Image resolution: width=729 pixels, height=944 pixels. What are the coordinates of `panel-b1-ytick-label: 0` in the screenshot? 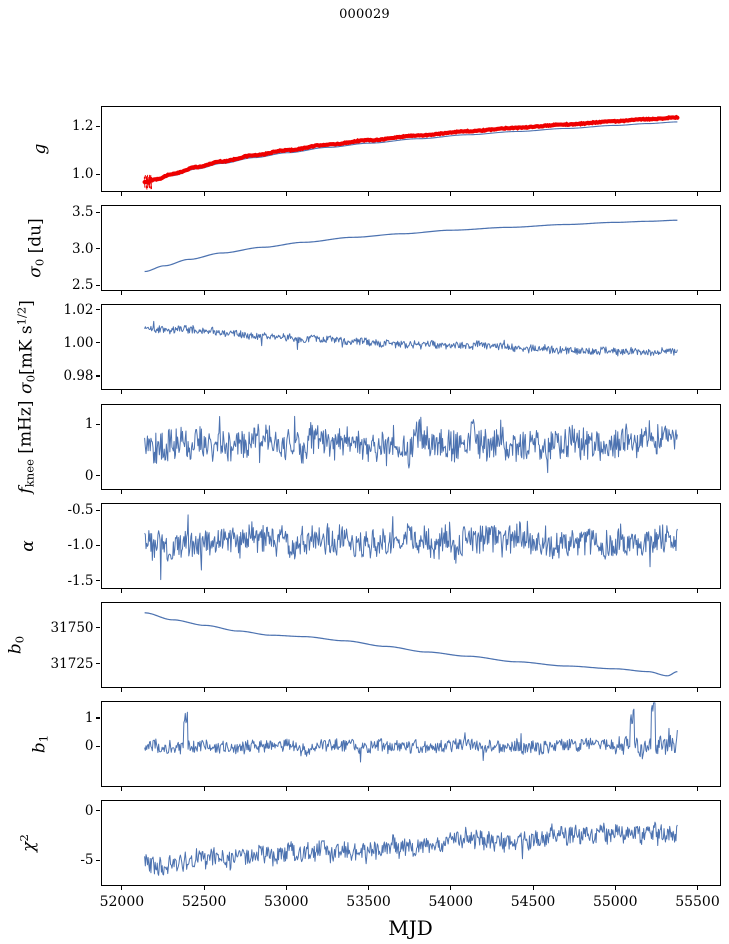 It's located at (89, 746).